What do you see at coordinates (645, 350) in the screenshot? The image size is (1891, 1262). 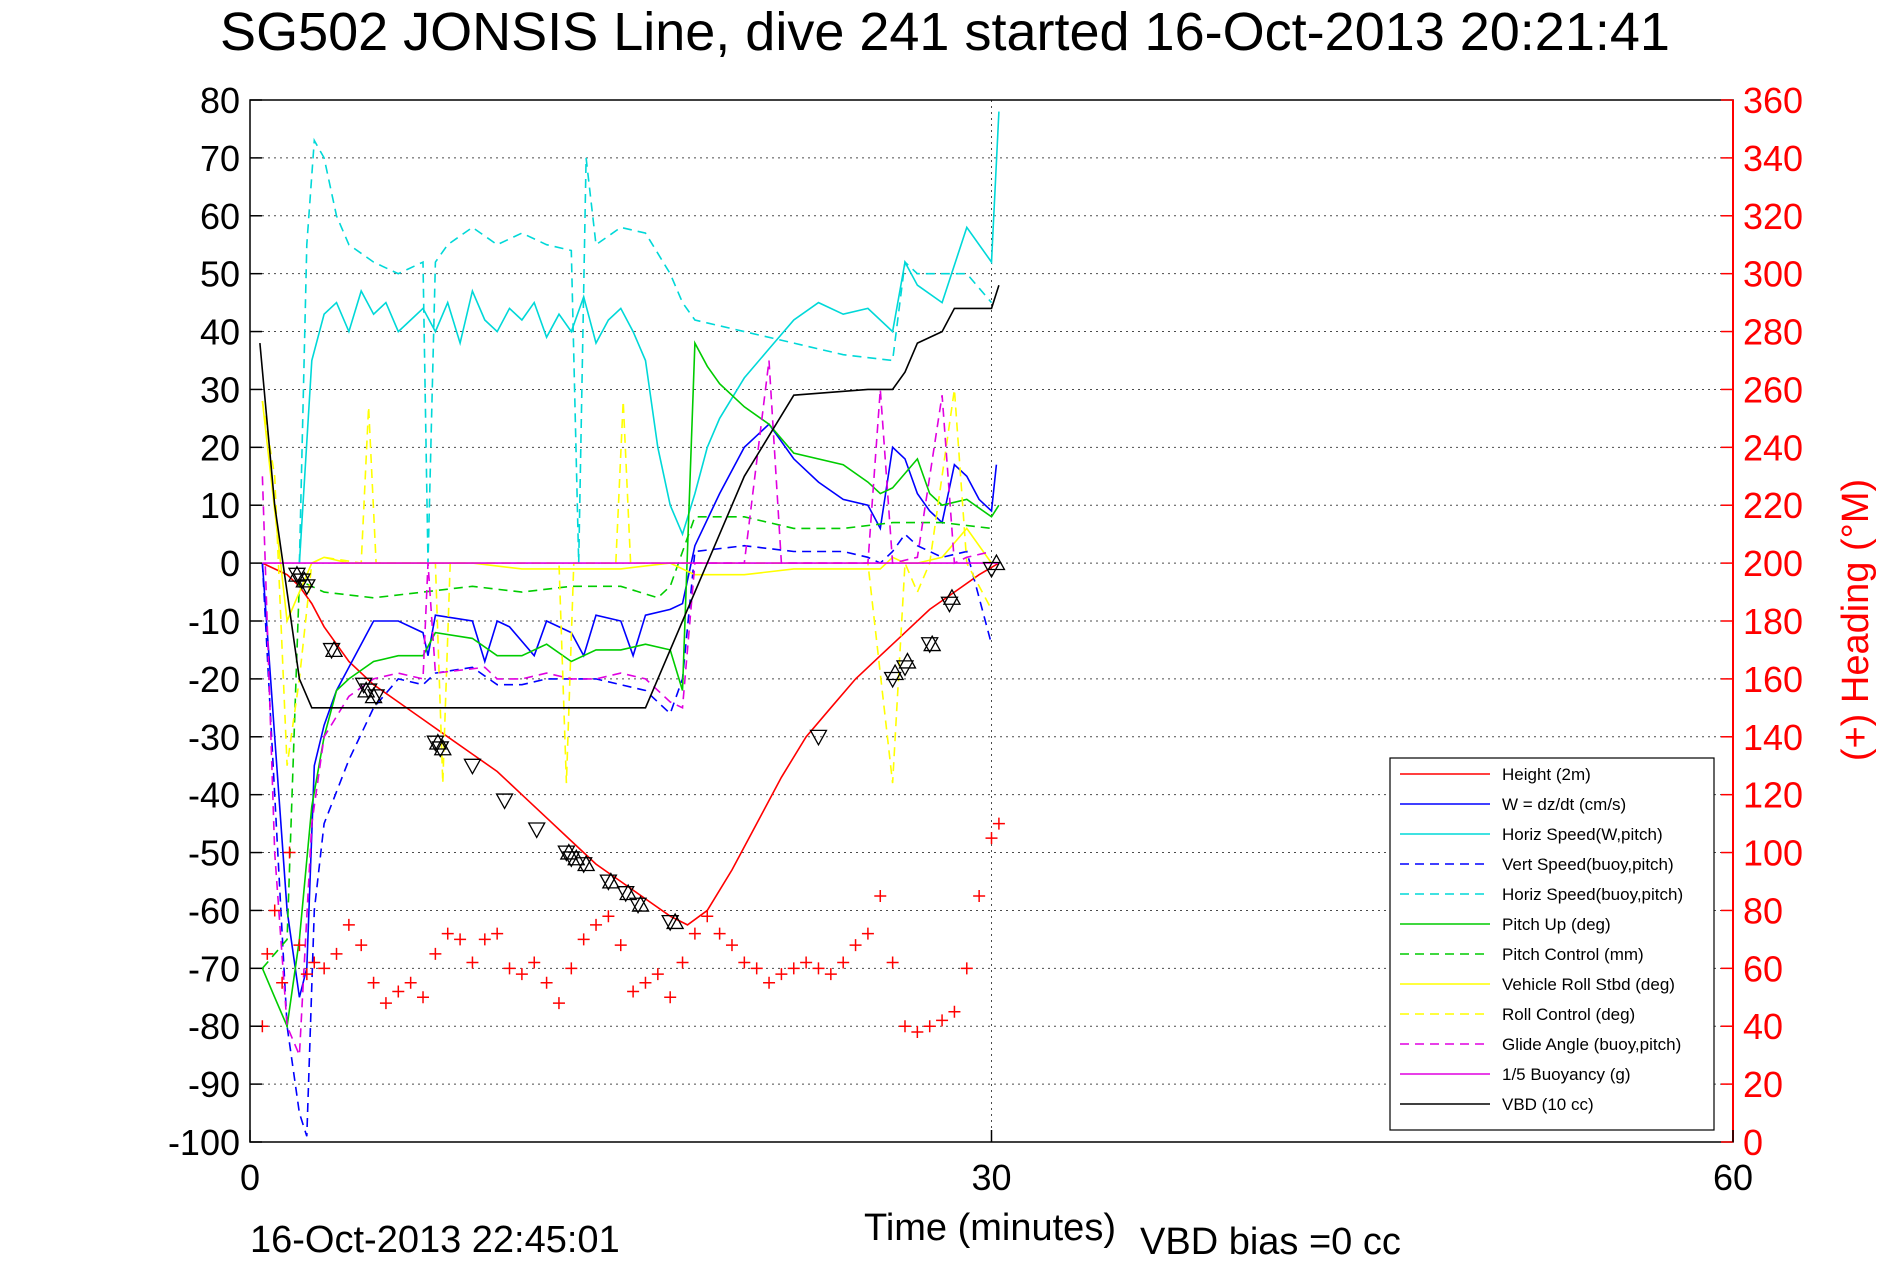 I see `series-line-horiz-speed-buoy-pitch-` at bounding box center [645, 350].